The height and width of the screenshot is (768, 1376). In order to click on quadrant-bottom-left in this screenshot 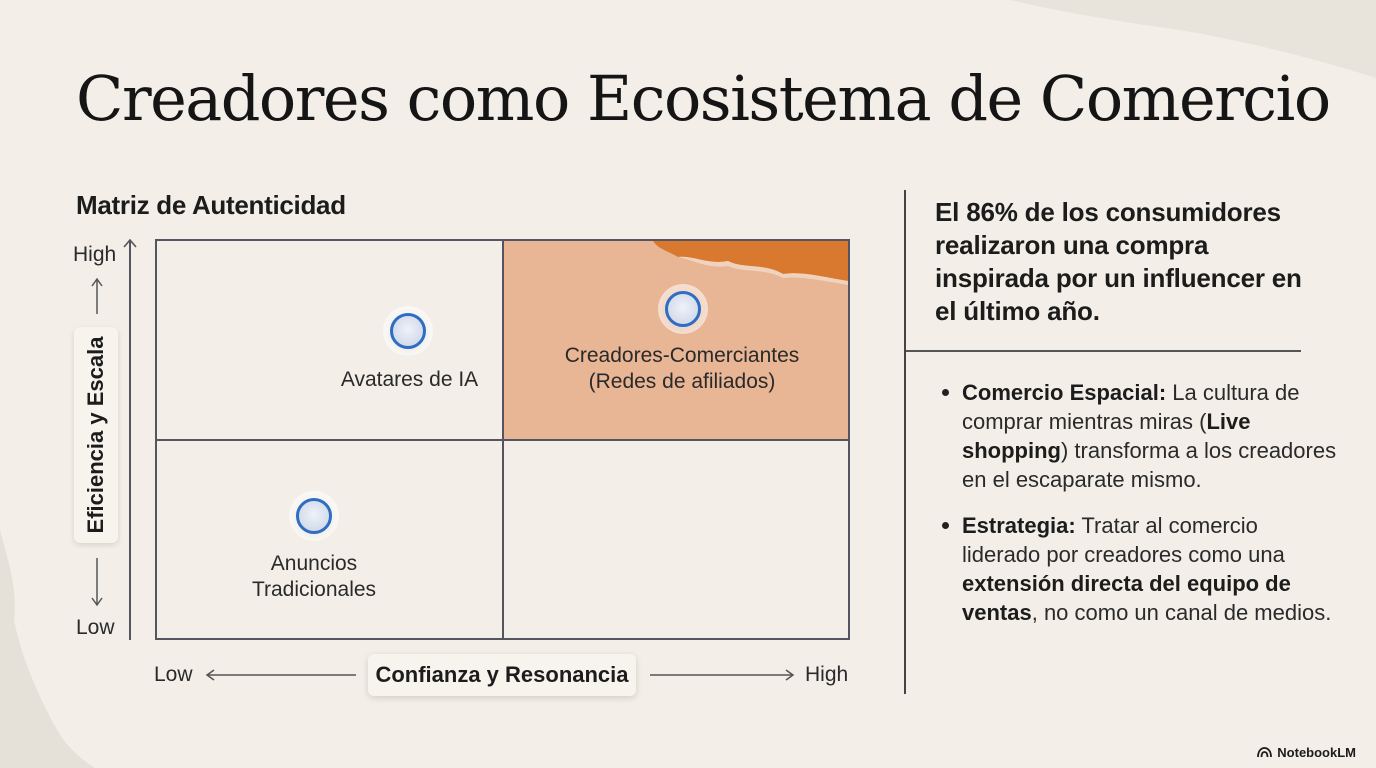, I will do `click(330, 539)`.